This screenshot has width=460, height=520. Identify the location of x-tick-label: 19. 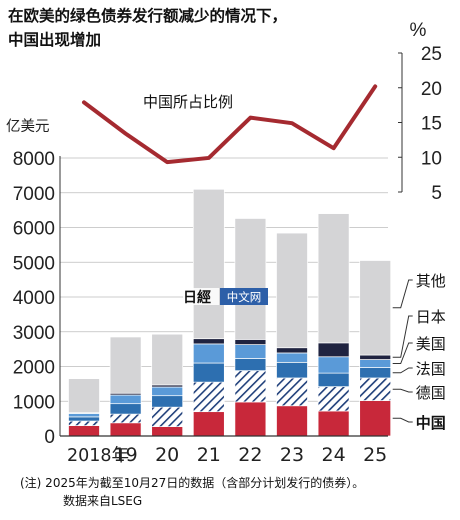
(126, 455).